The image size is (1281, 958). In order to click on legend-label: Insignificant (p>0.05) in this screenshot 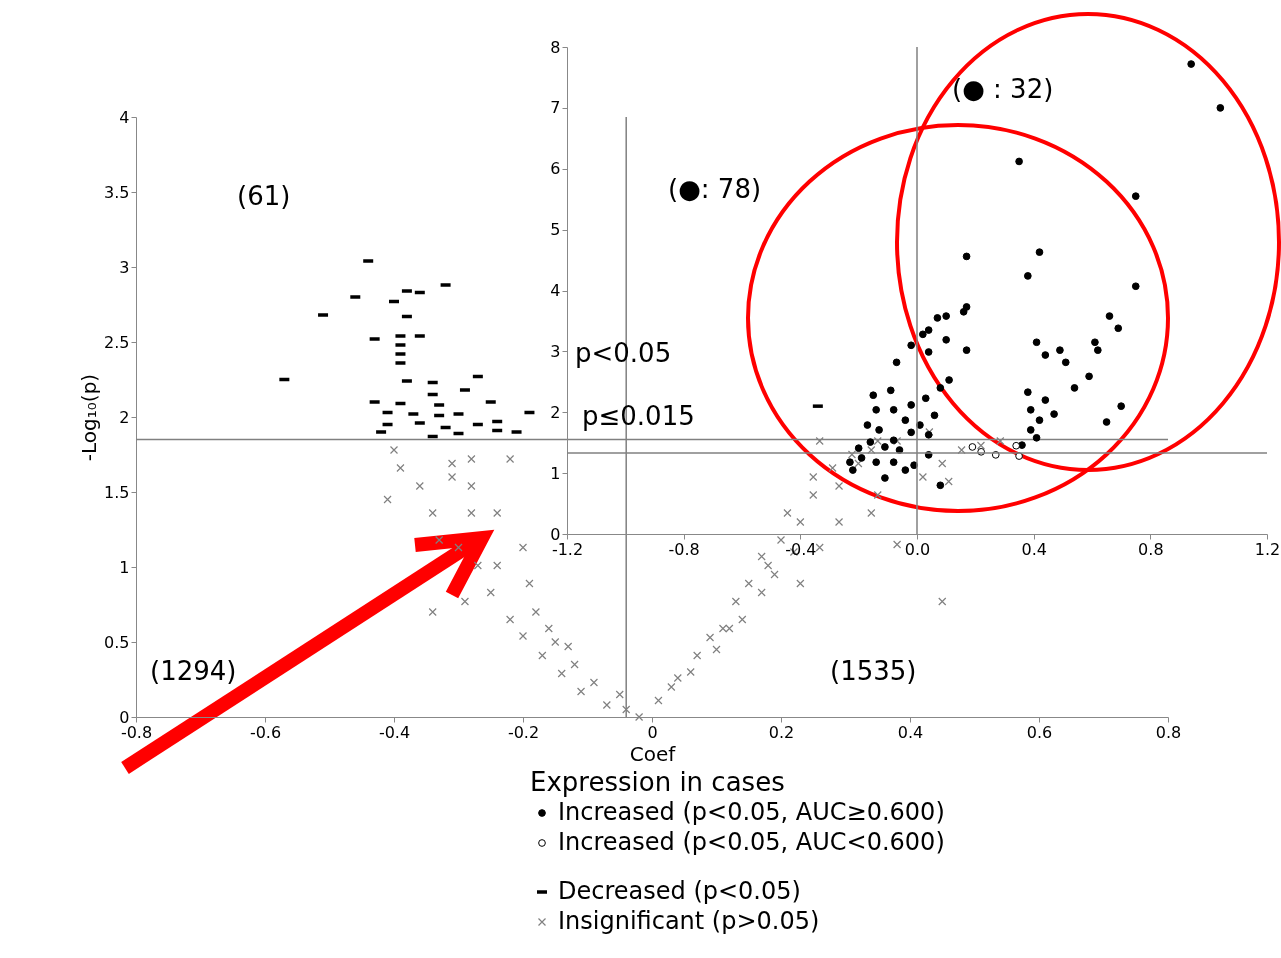, I will do `click(689, 921)`.